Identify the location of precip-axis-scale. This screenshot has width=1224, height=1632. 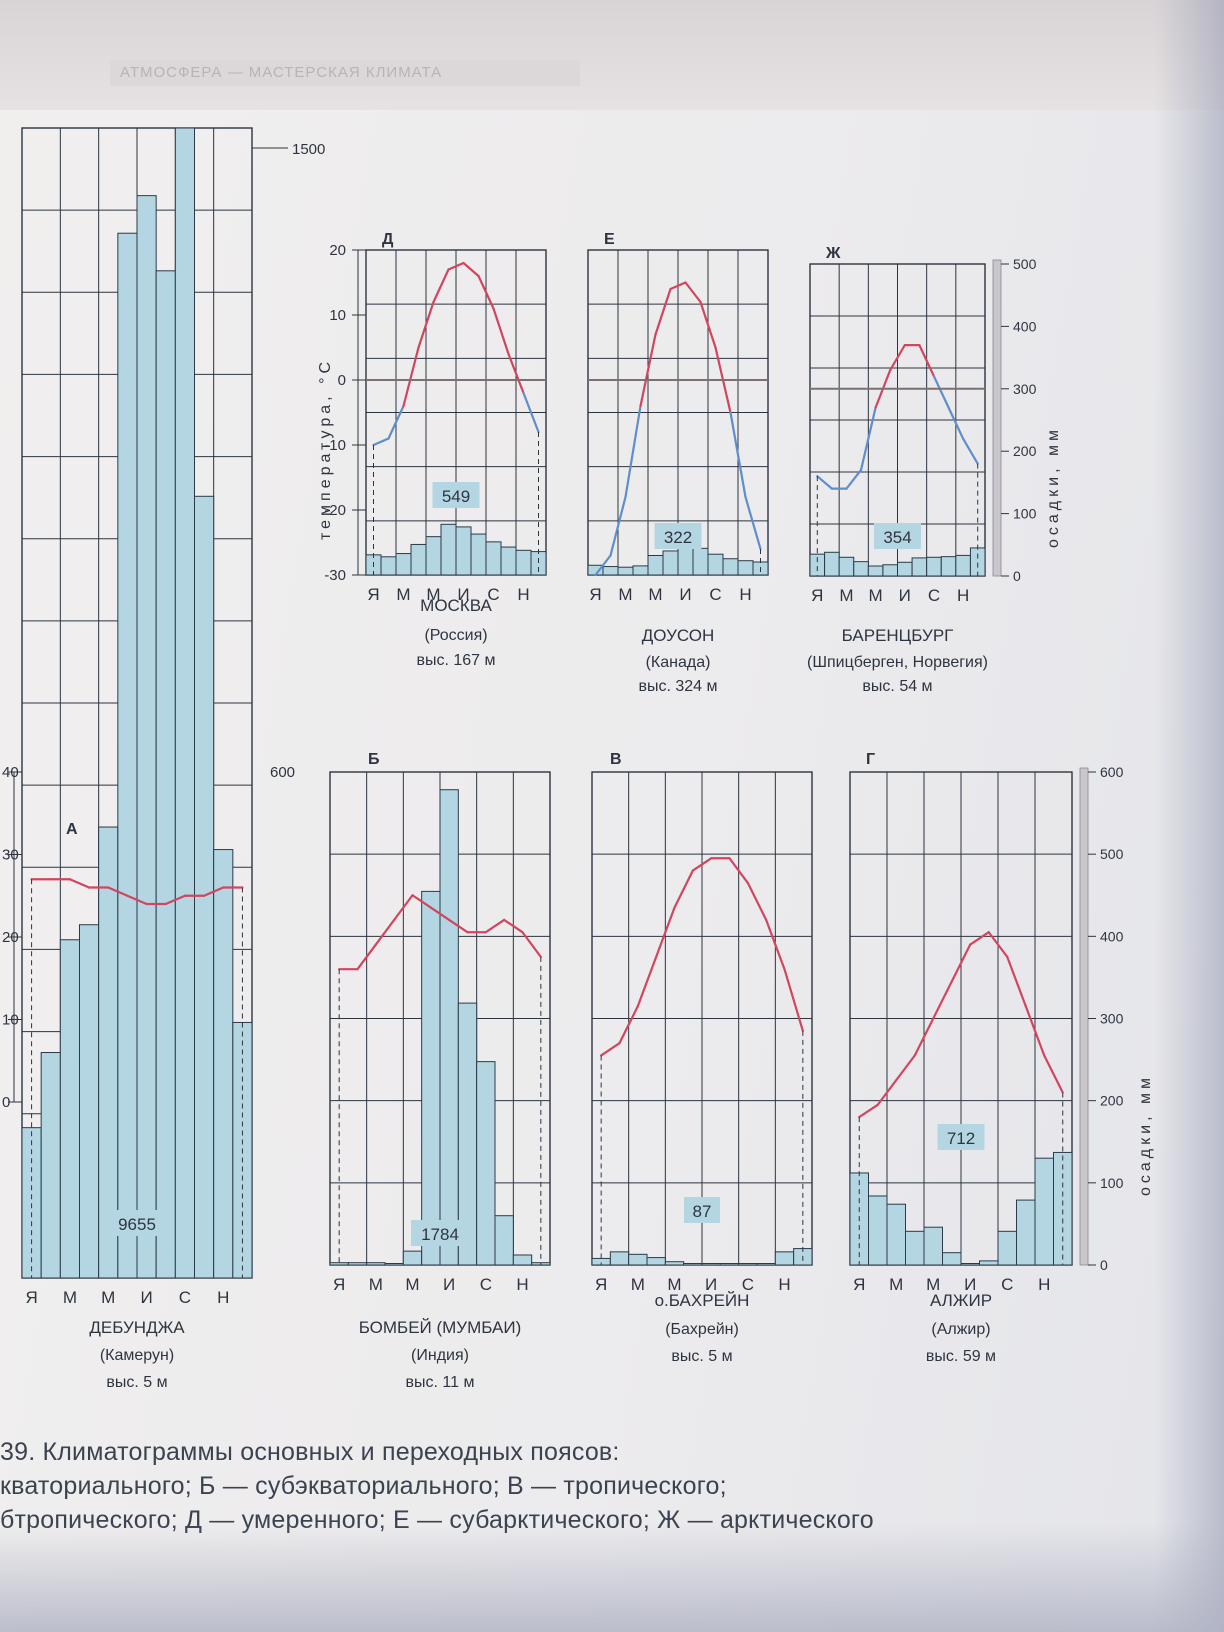
(1084, 1016).